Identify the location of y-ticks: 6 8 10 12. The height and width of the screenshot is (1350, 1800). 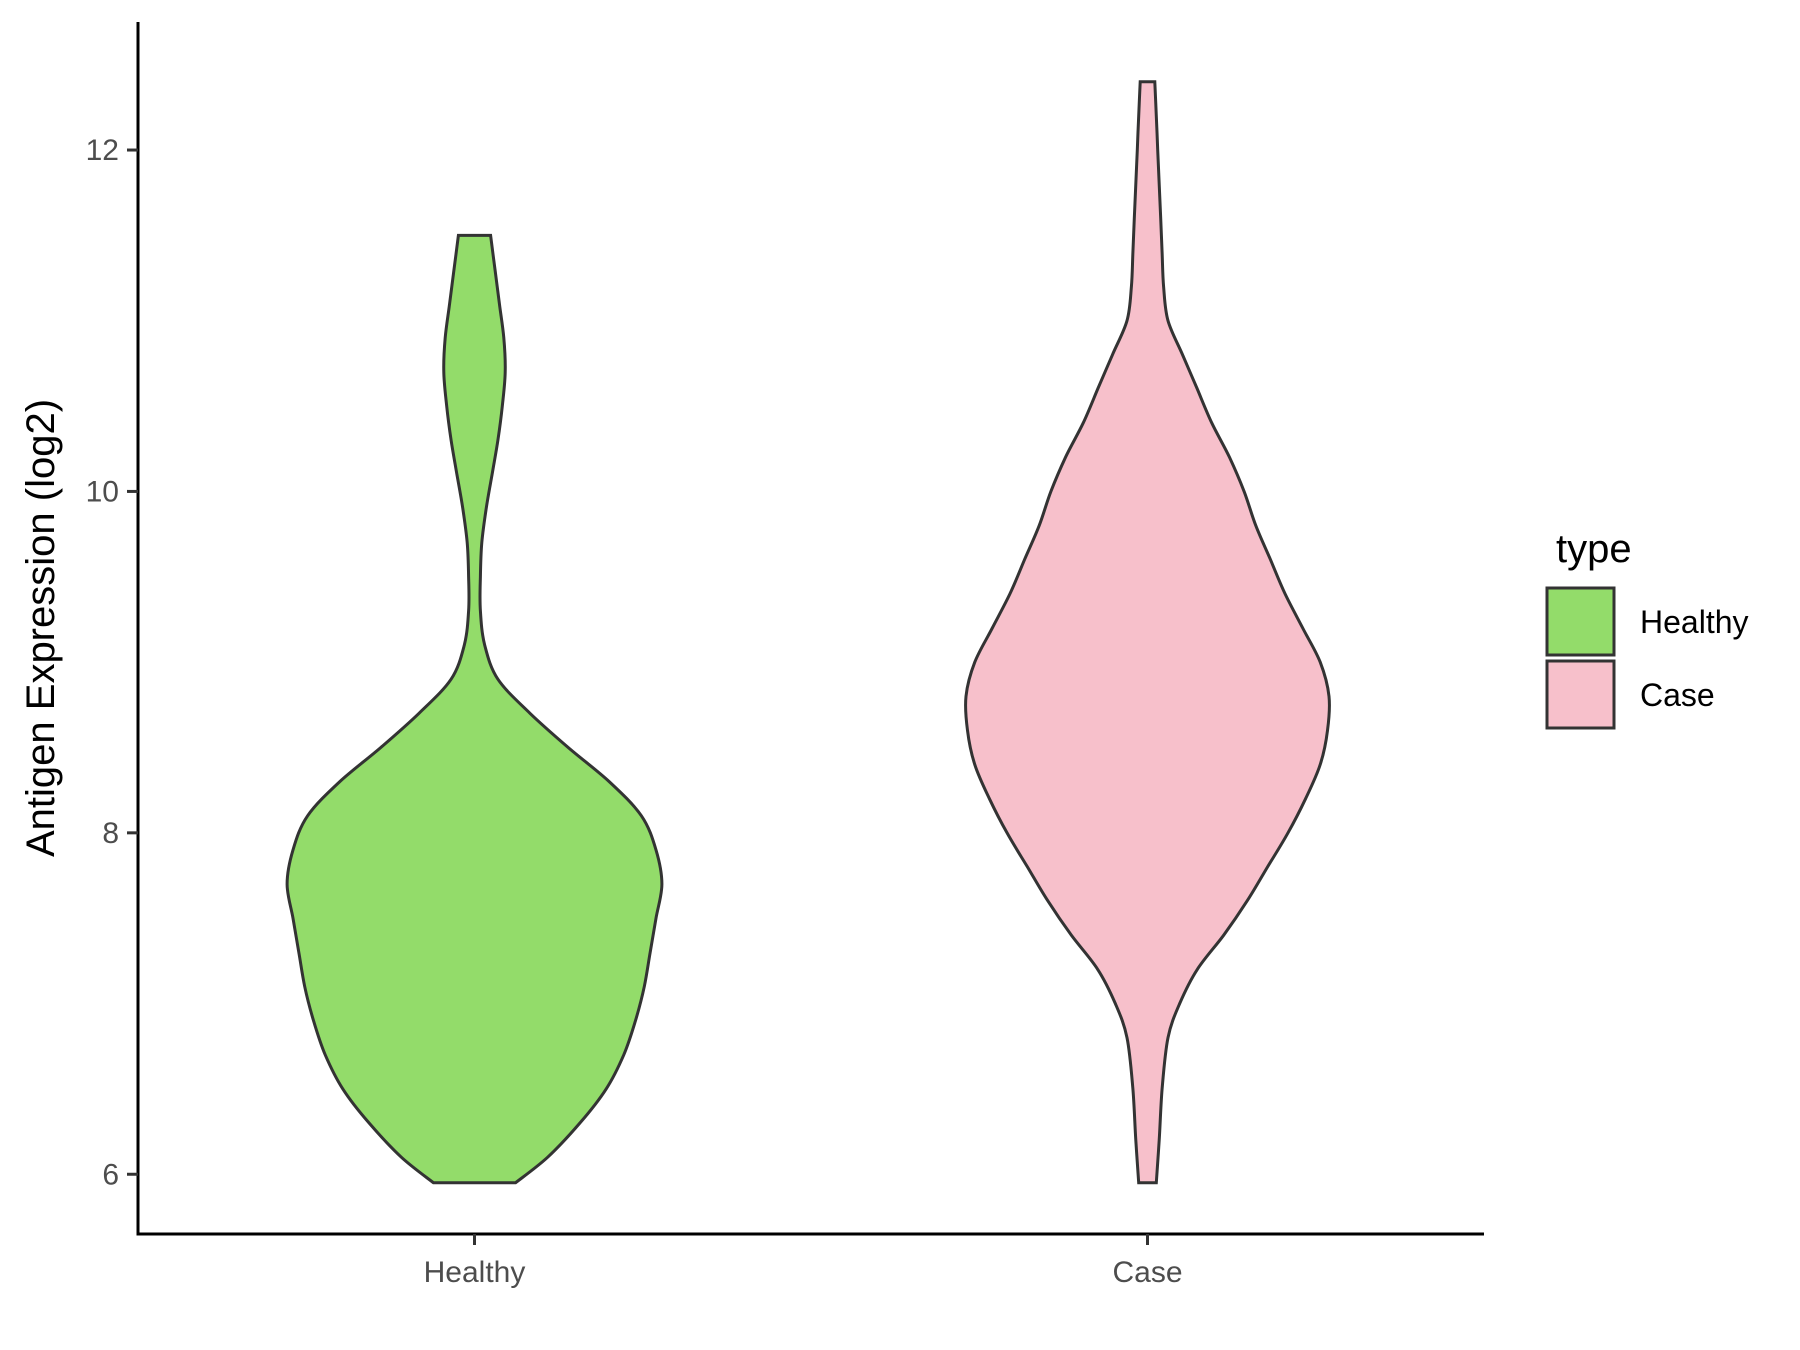
(112, 662).